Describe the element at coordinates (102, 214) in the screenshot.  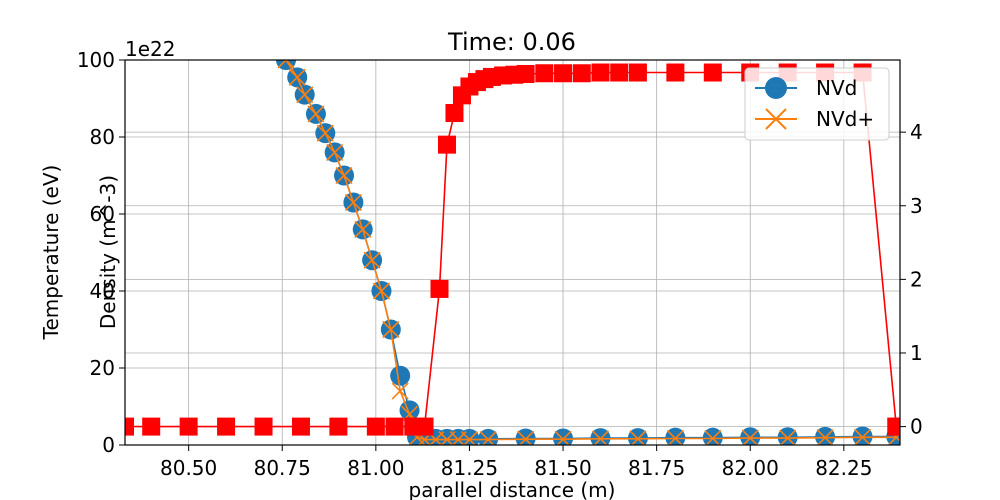
I see `y-left-tick-label: 60` at that location.